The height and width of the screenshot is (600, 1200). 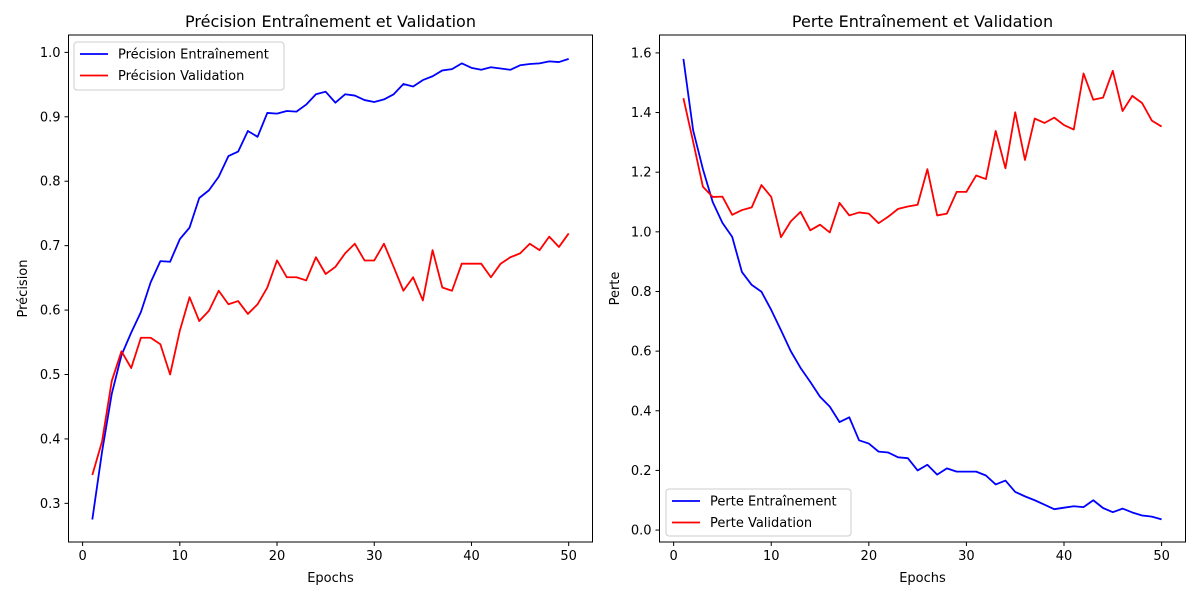 What do you see at coordinates (641, 232) in the screenshot?
I see `loss-y-tick-label: 1.0` at bounding box center [641, 232].